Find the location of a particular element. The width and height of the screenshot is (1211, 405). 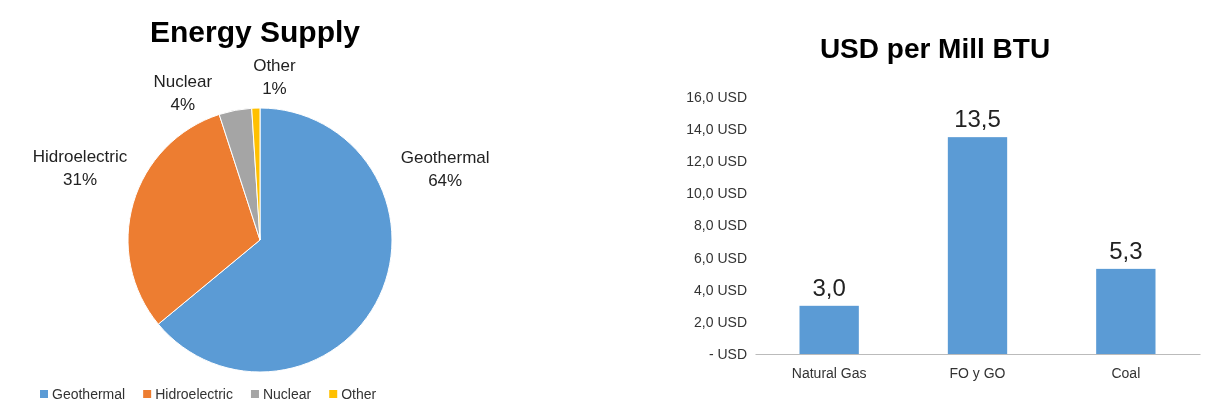

slice-label: Other is located at coordinates (275, 66).